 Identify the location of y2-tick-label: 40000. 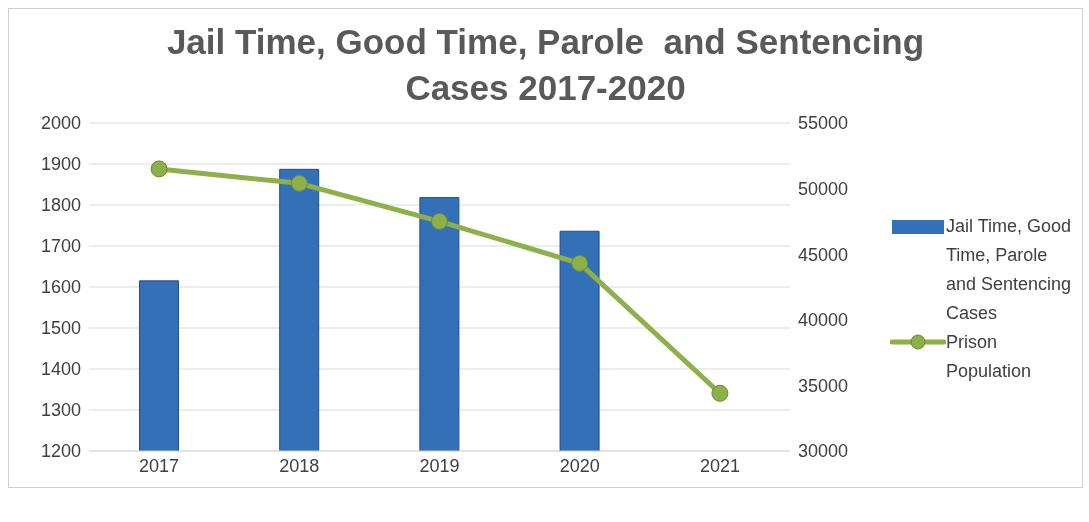
(823, 320).